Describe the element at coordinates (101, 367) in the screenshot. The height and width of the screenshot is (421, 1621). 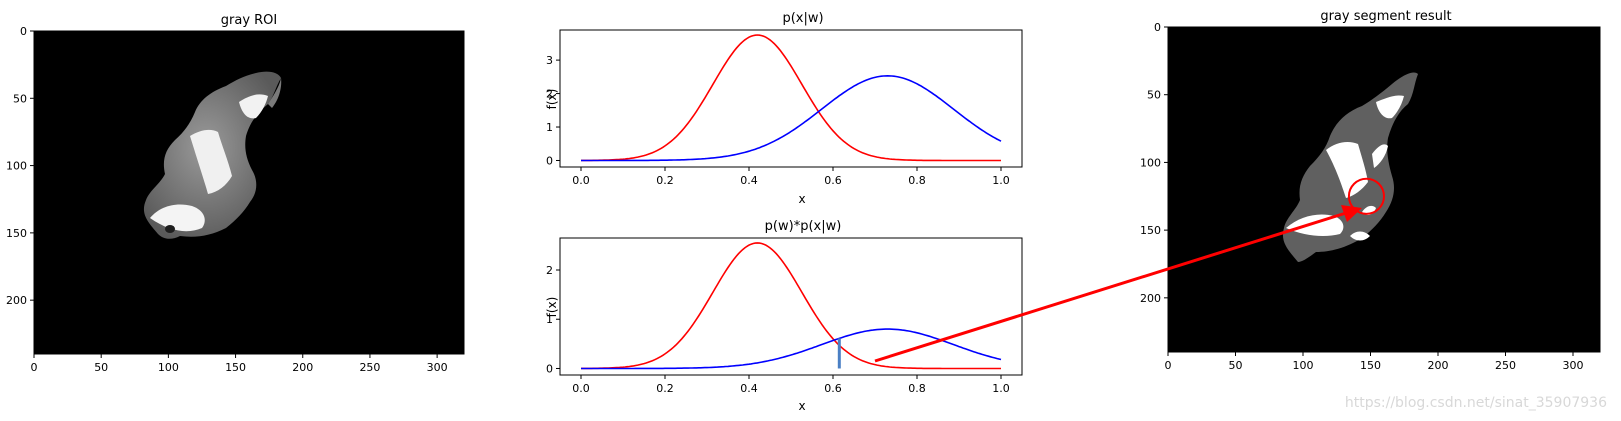
I see `gray-roi-xtick-label: 50` at that location.